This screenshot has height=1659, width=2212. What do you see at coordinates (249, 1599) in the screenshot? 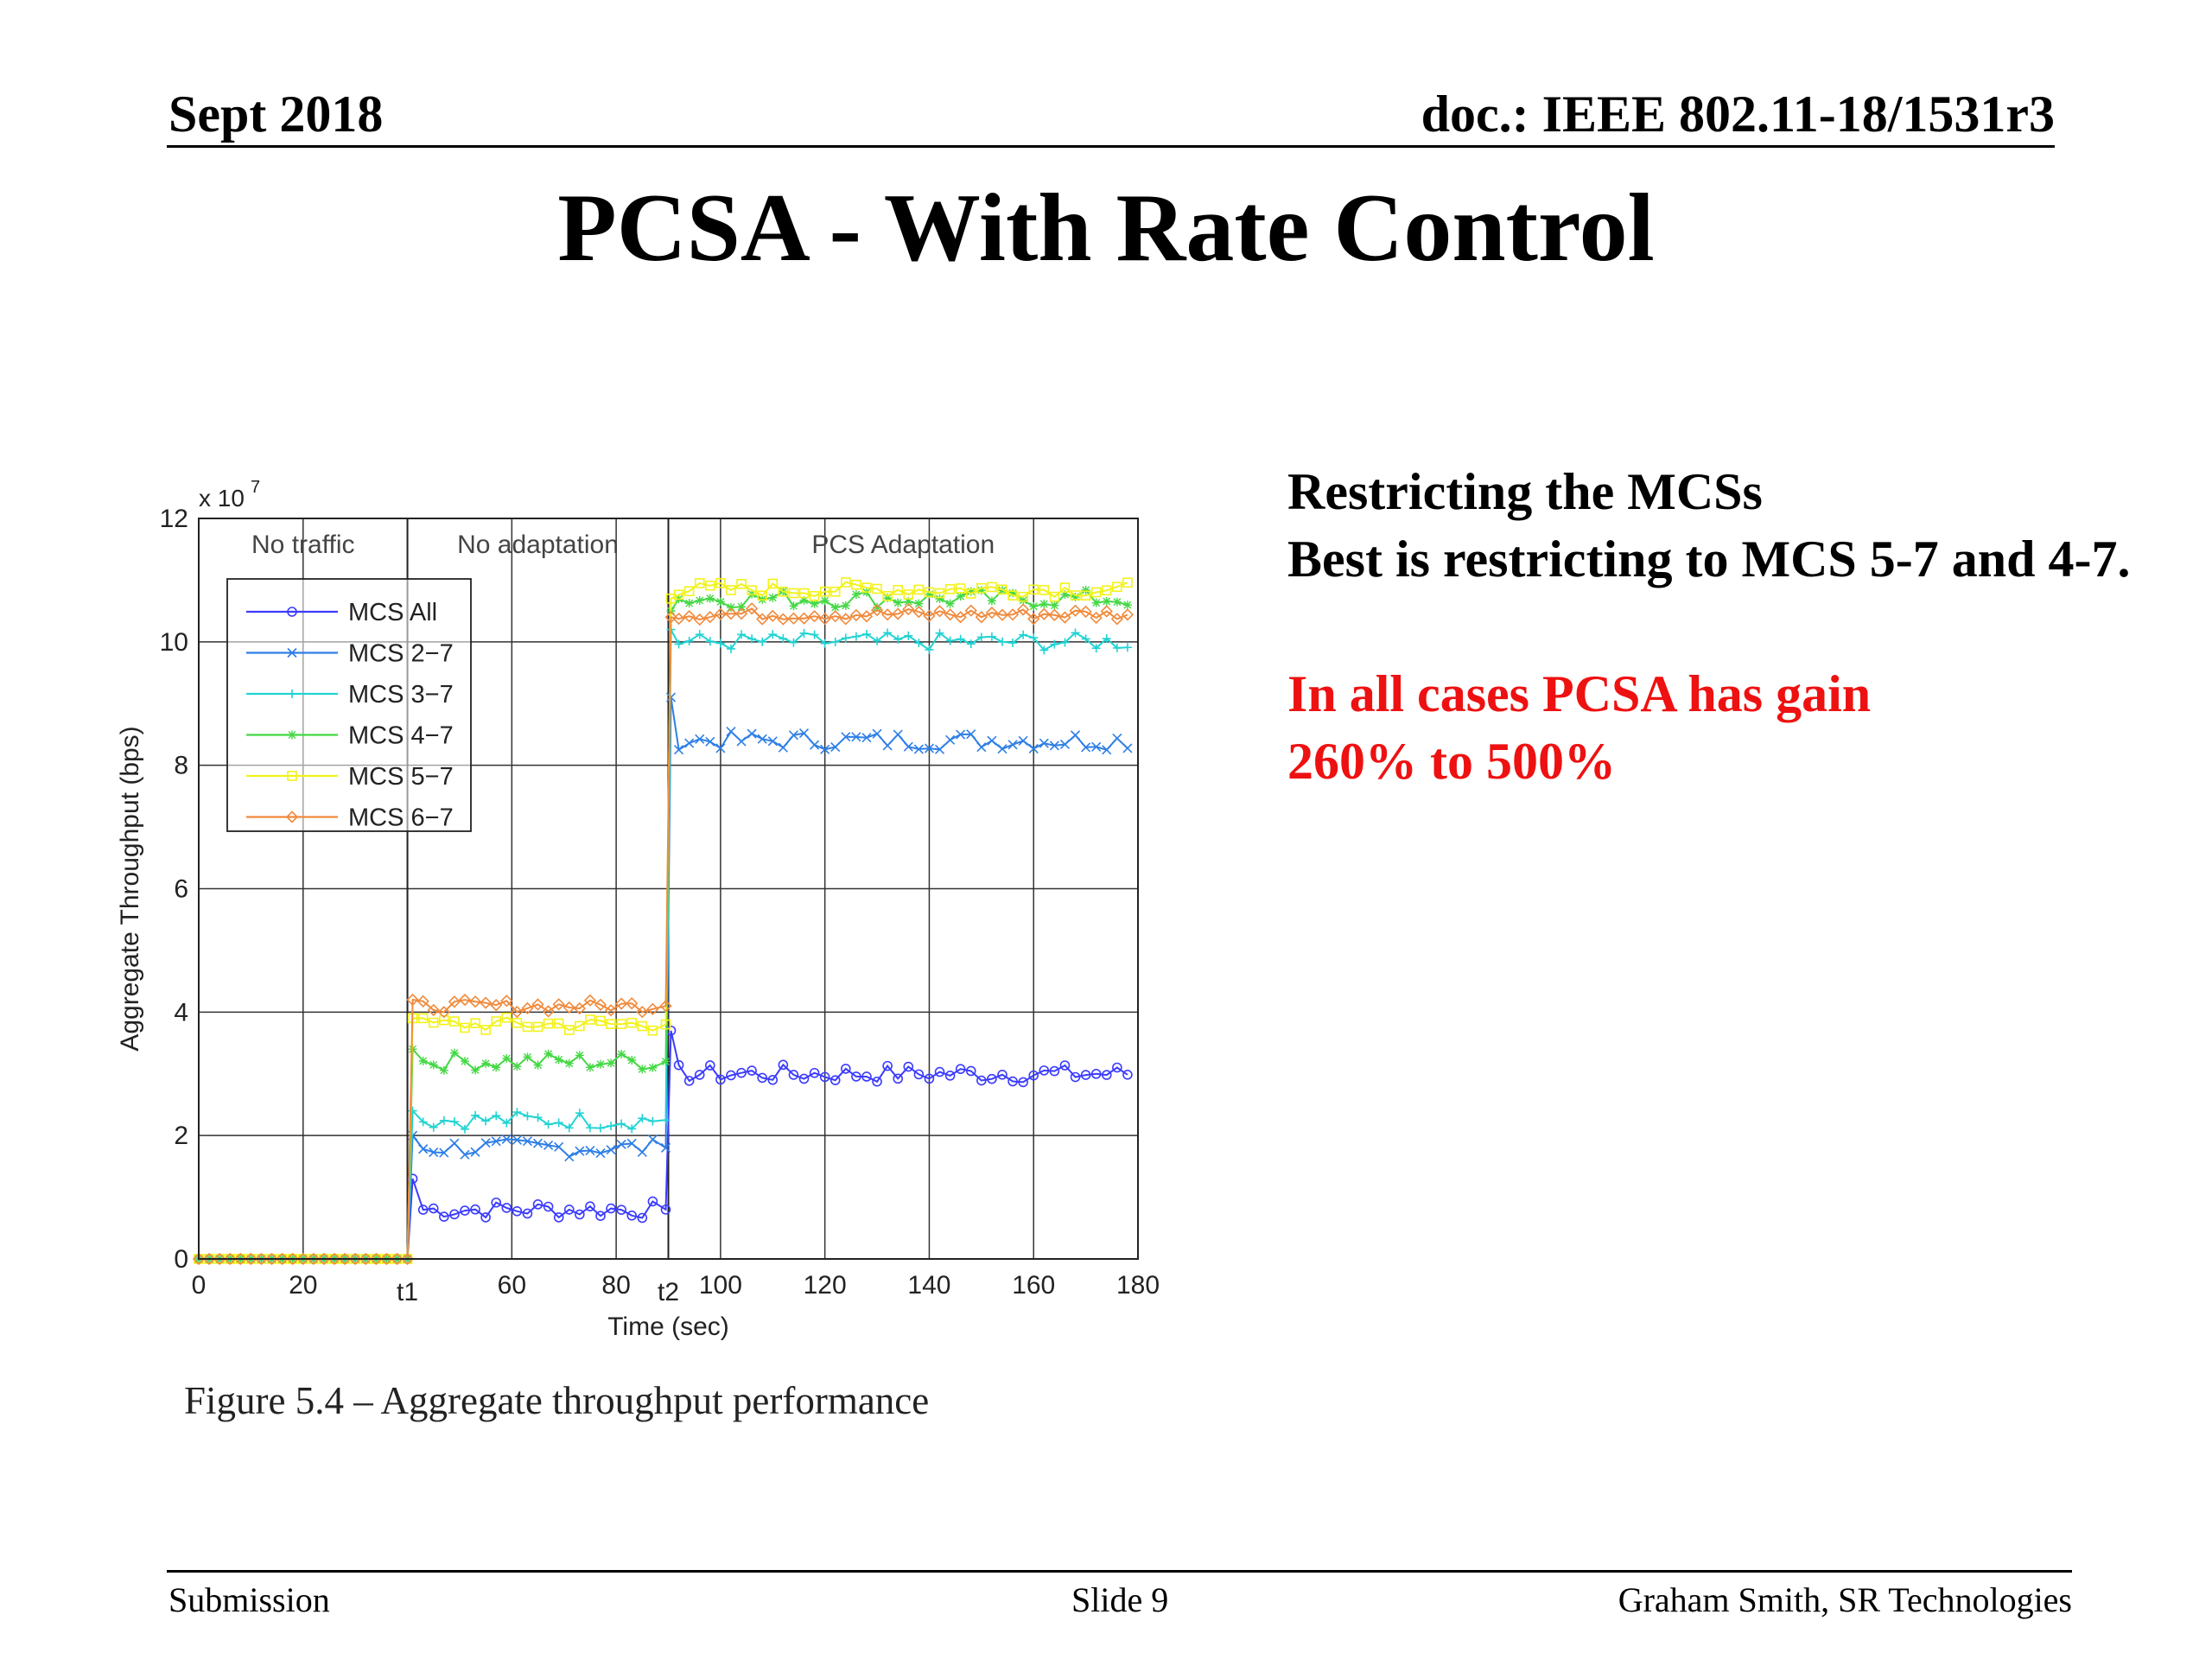
I see `footer-submission: Submission` at bounding box center [249, 1599].